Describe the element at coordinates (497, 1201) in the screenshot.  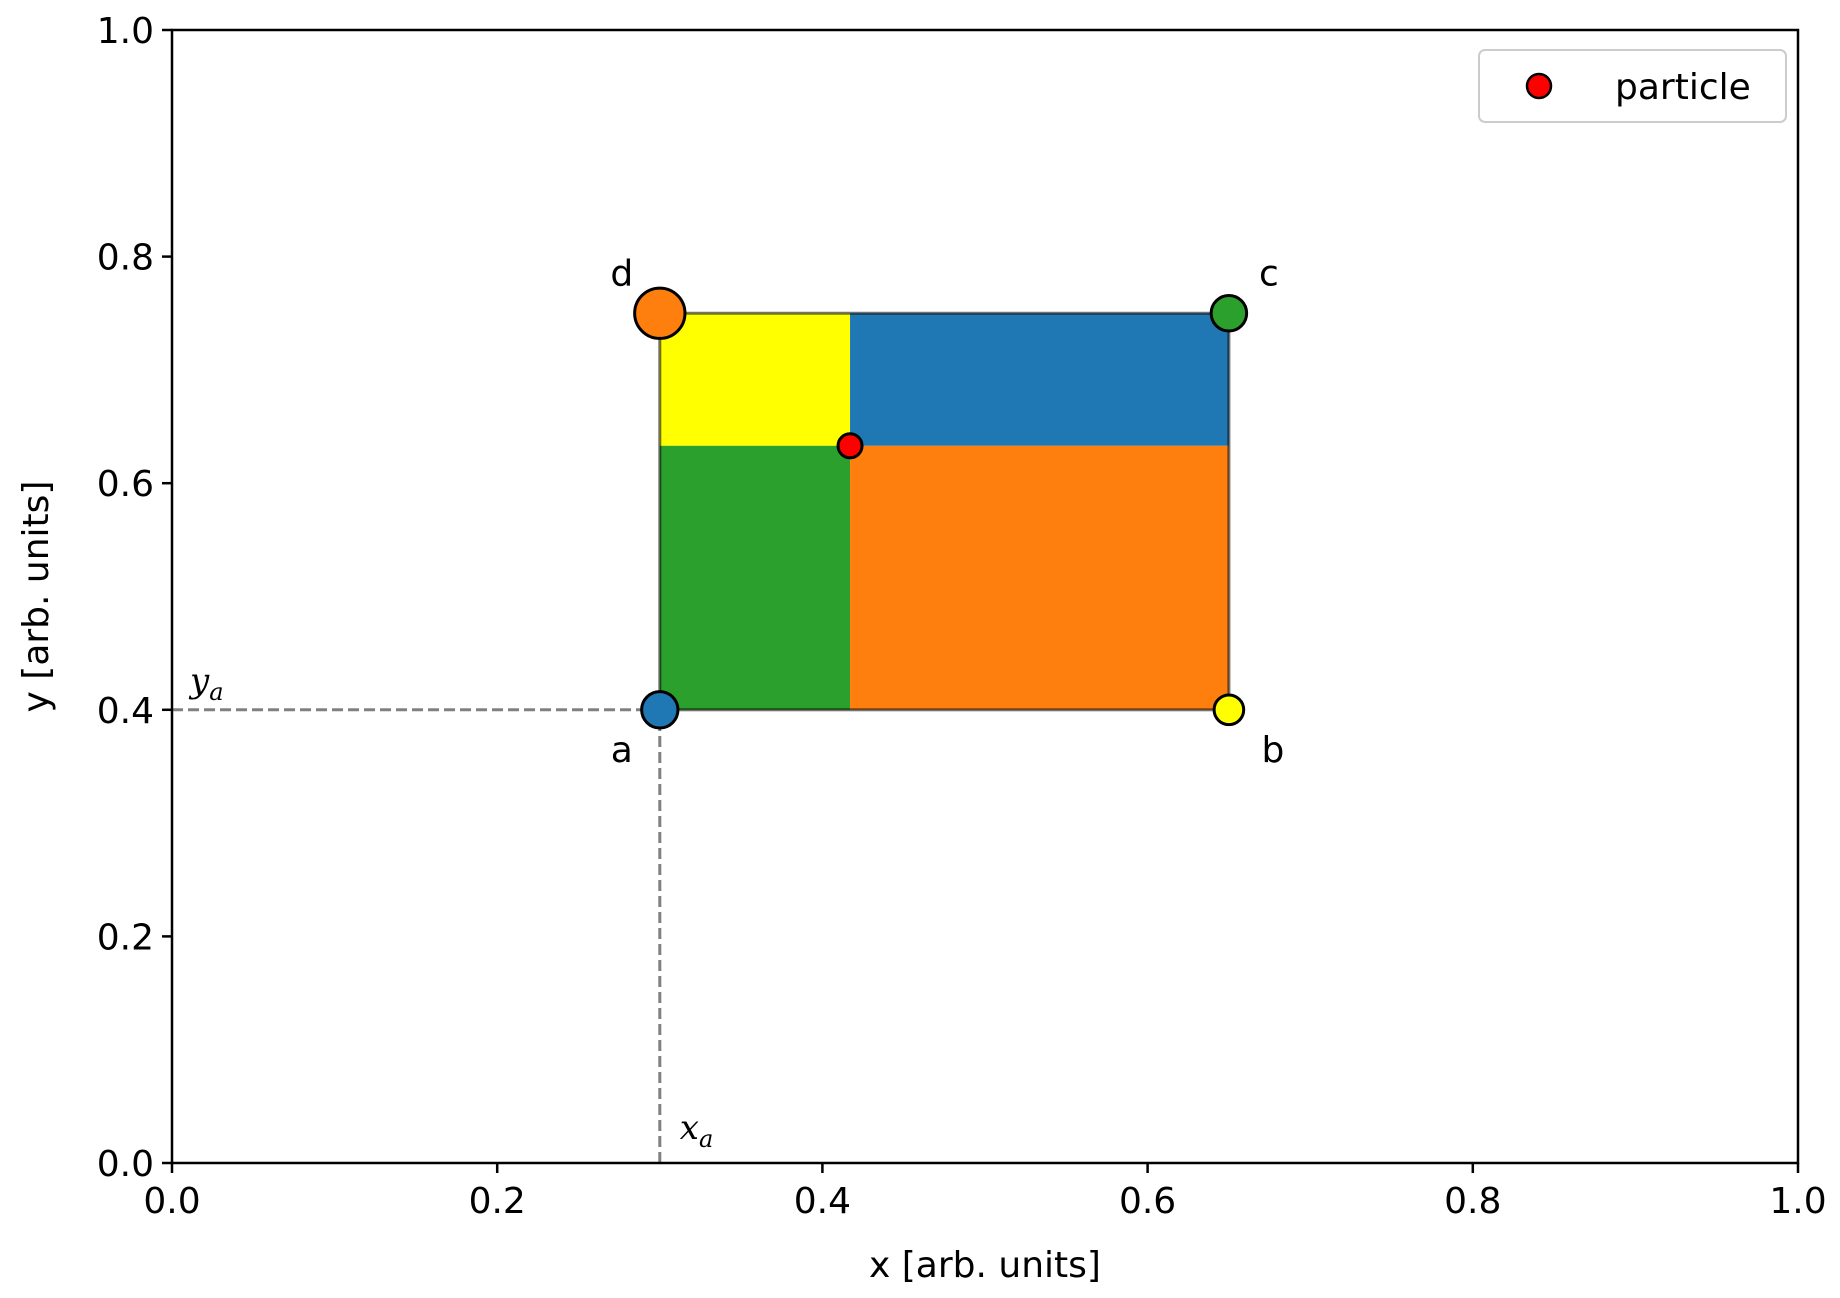
I see `x-tick-label: 0.2` at that location.